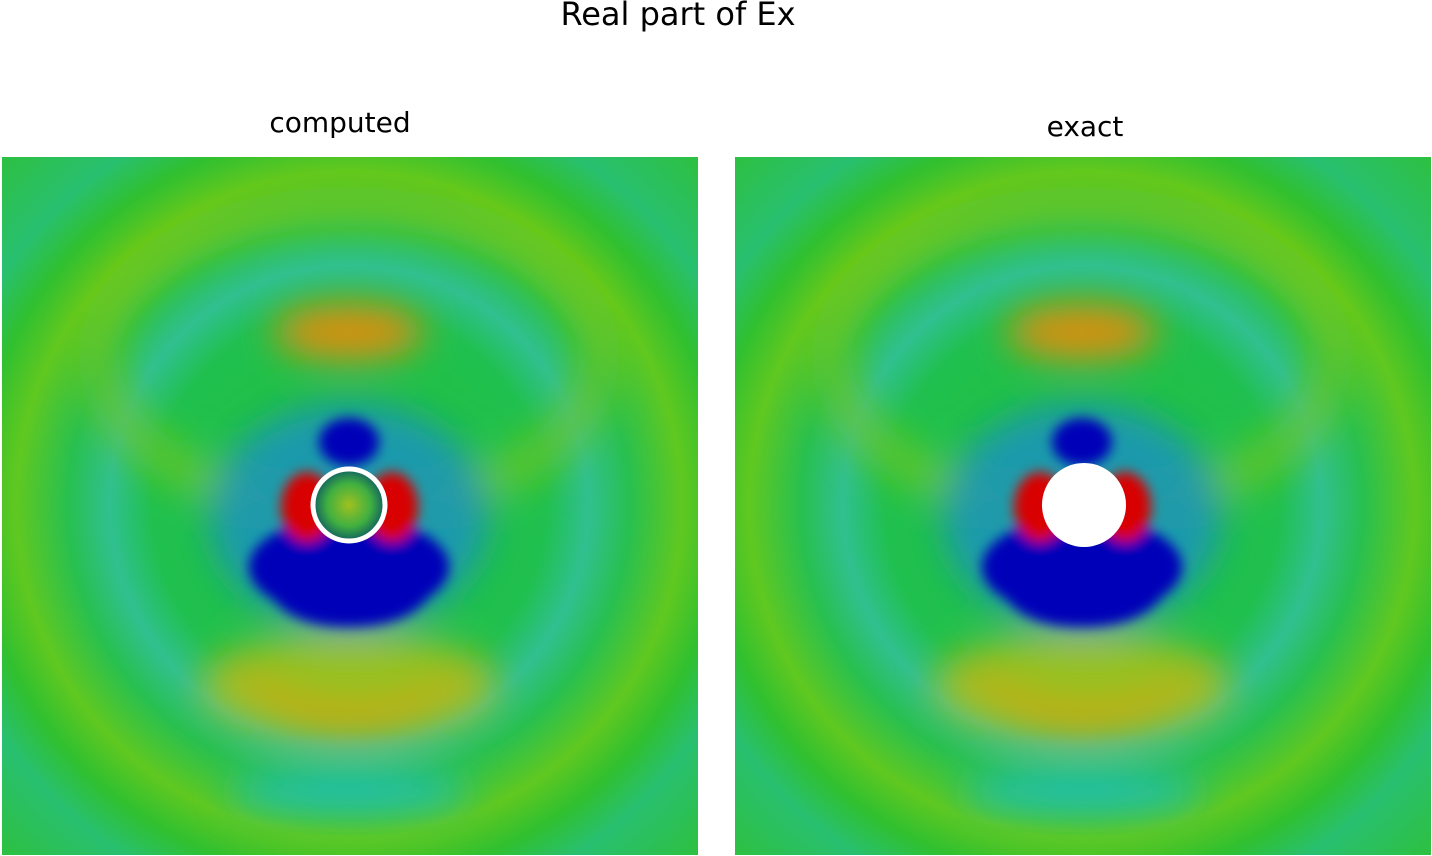 This screenshot has width=1432, height=856. Describe the element at coordinates (677, 16) in the screenshot. I see `figure-title: Real part of Ex` at that location.